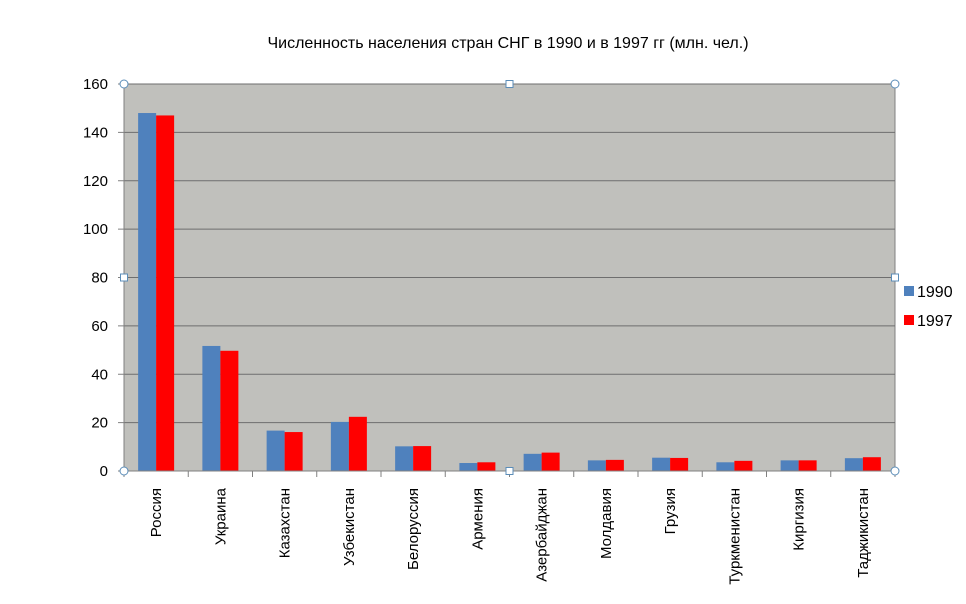 The height and width of the screenshot is (604, 966). What do you see at coordinates (99, 278) in the screenshot?
I see `y-tick-label: 80` at bounding box center [99, 278].